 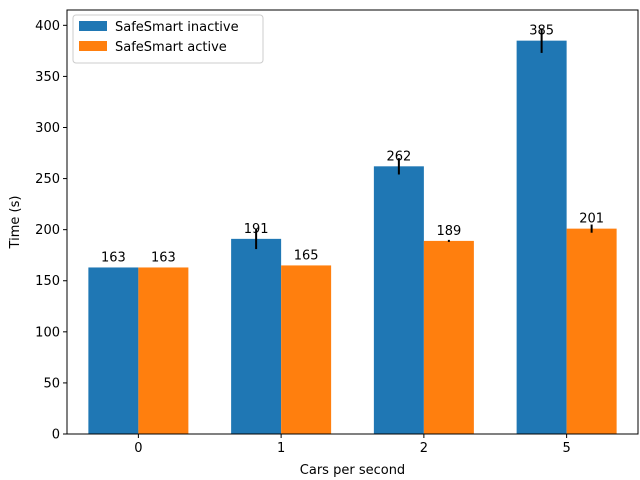 I want to click on data-label: 191, so click(x=256, y=229).